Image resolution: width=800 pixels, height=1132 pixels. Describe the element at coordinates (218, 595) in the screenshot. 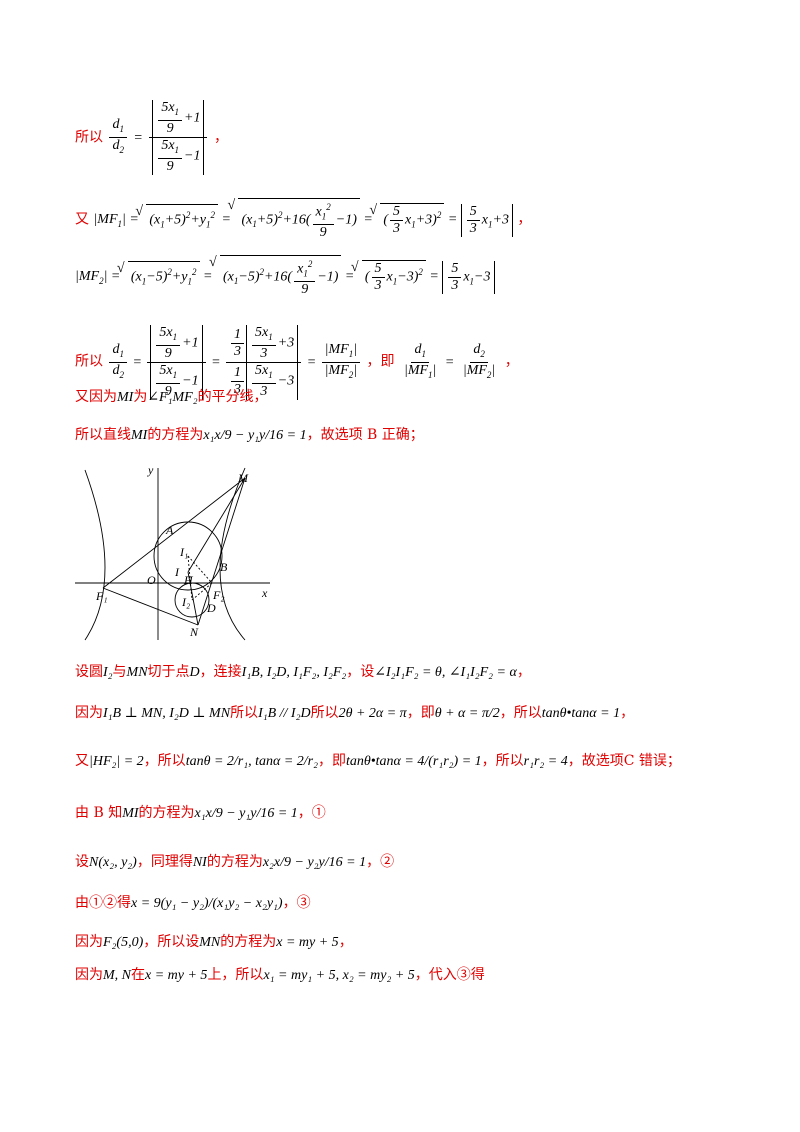

I see `label-F2: F₂` at that location.